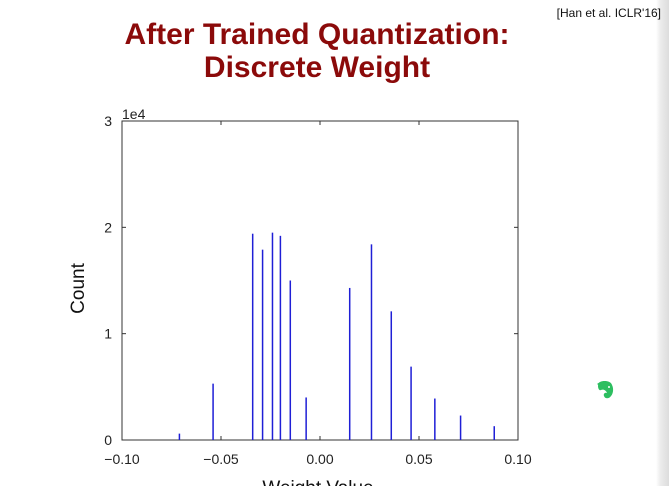 The height and width of the screenshot is (486, 669). I want to click on x-tick-label: −0.10, so click(122, 459).